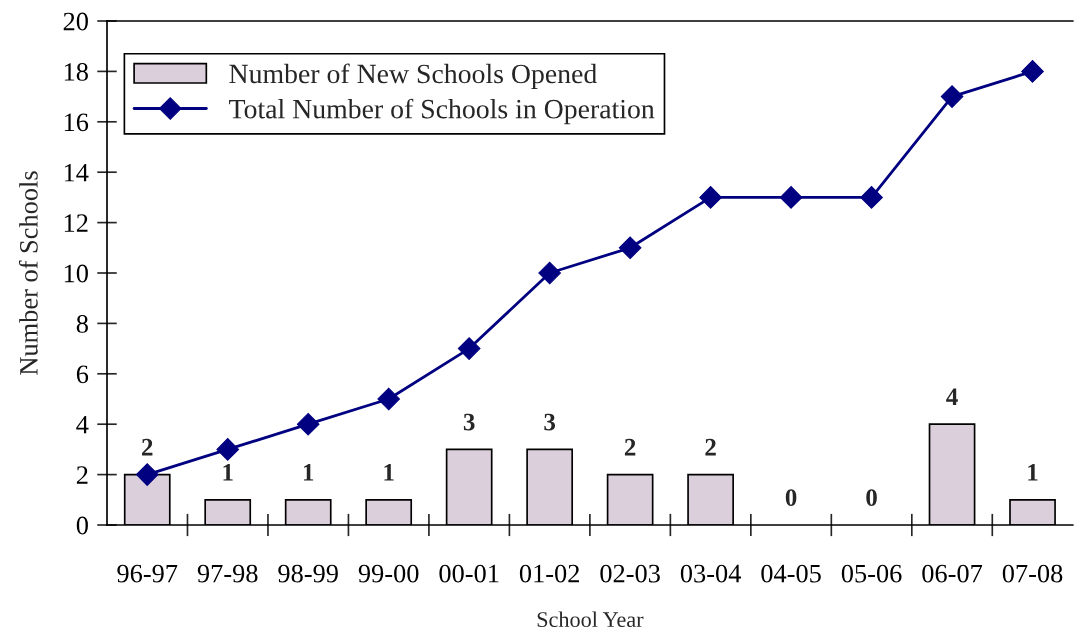 This screenshot has height=637, width=1076. Describe the element at coordinates (82, 324) in the screenshot. I see `y-tick-label: 8` at that location.